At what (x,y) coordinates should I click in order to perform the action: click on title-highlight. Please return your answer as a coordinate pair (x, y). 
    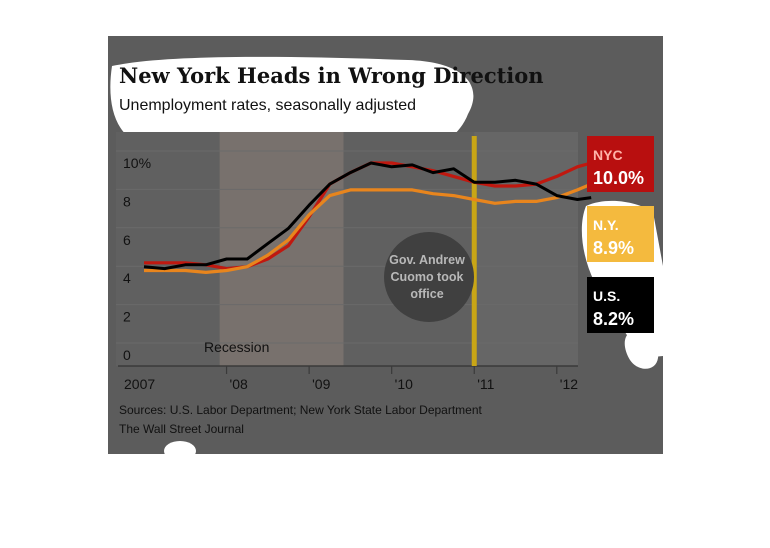
    Looking at the image, I should click on (292, 105).